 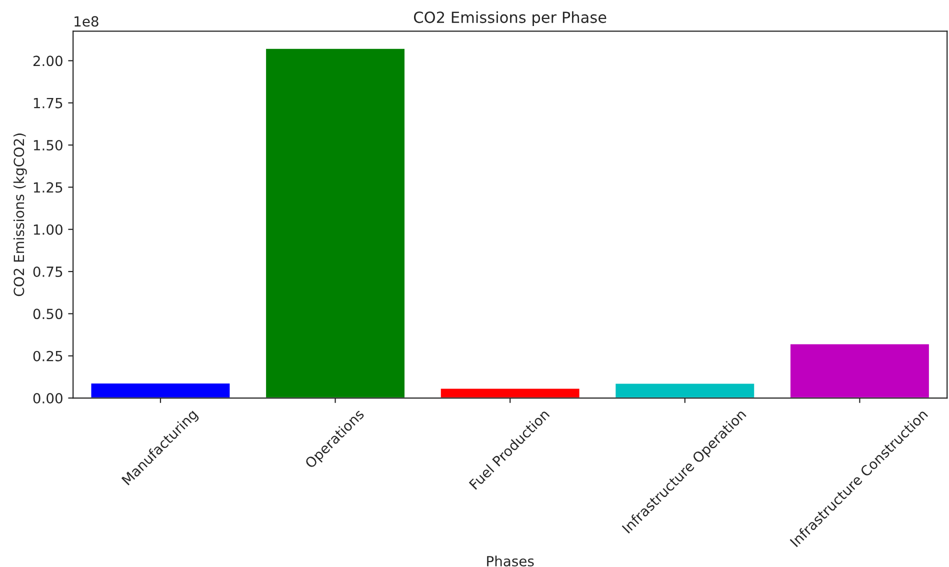 I want to click on y-tick-label: 1.25, so click(x=48, y=187).